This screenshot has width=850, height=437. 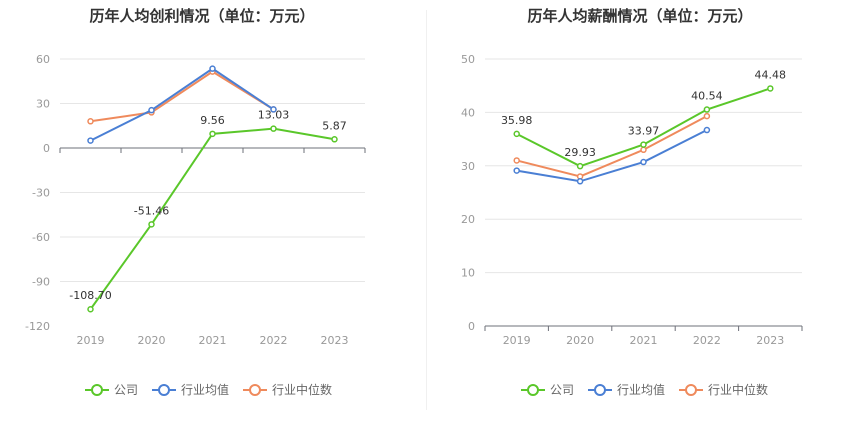 What do you see at coordinates (41, 237) in the screenshot?
I see `y-tick-label: -60` at bounding box center [41, 237].